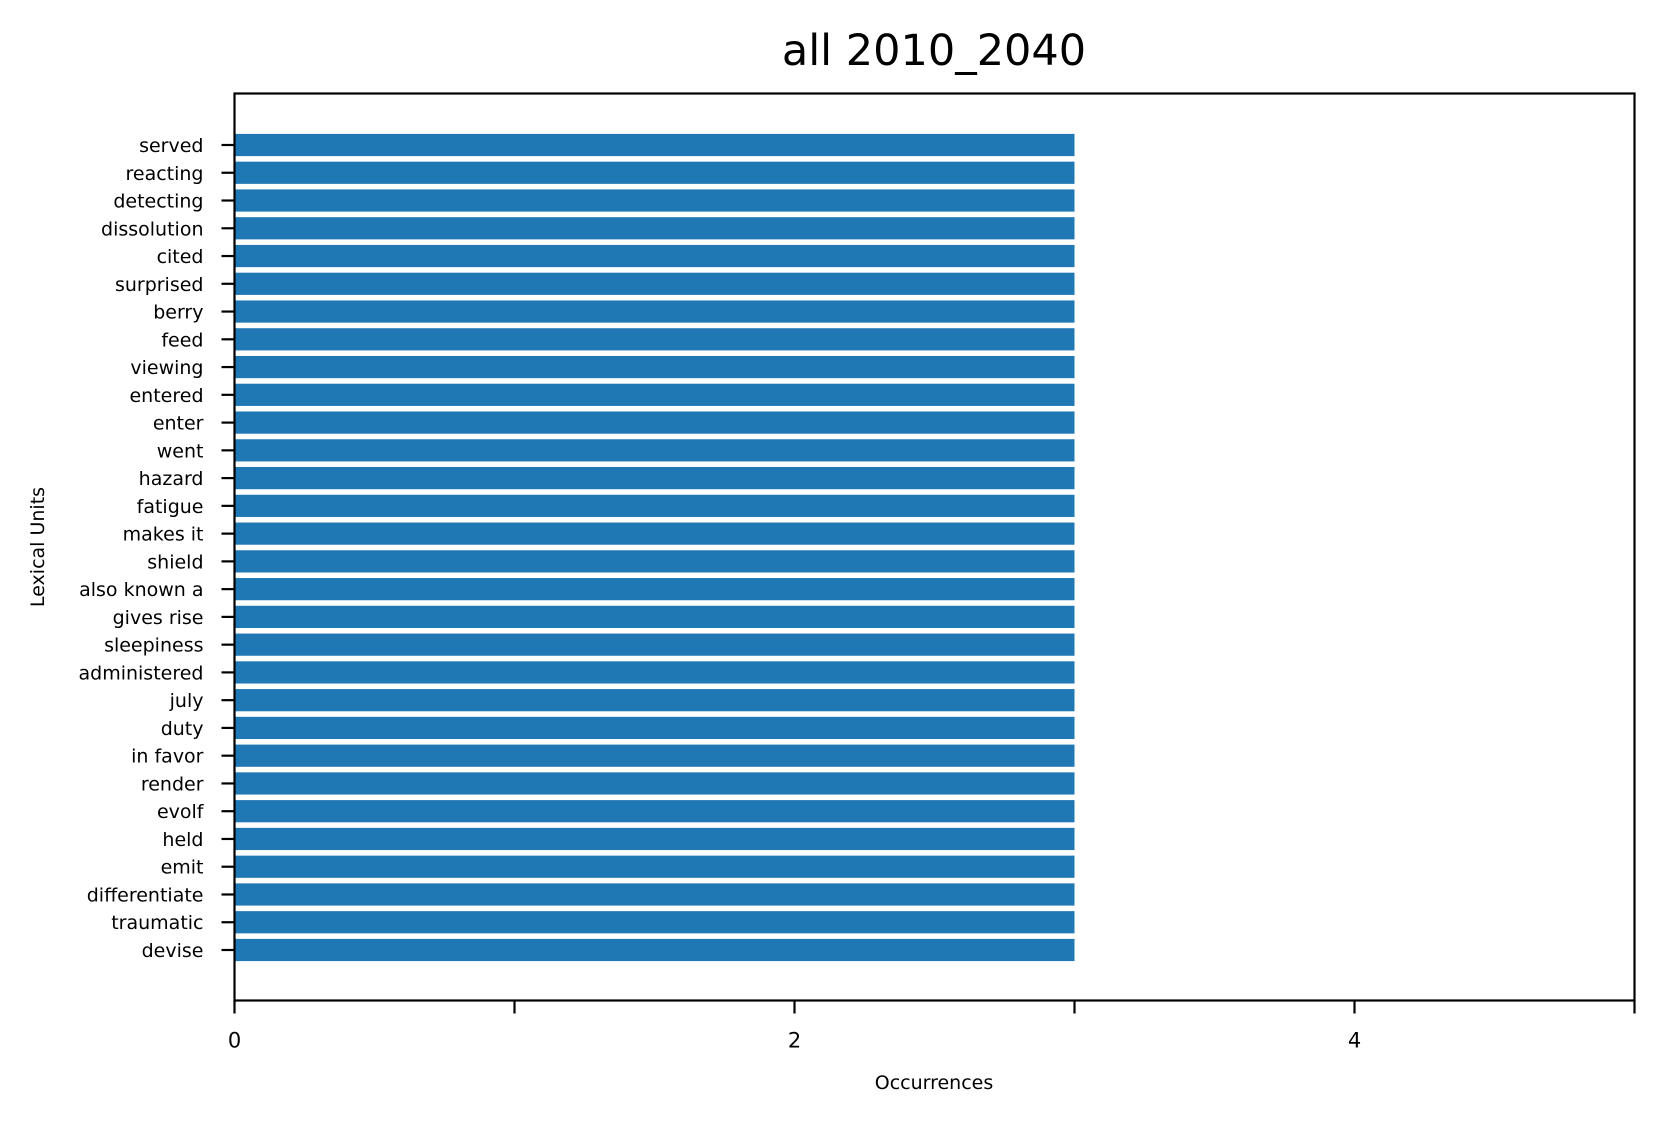 The image size is (1658, 1122). Describe the element at coordinates (654, 394) in the screenshot. I see `bar-entered` at that location.